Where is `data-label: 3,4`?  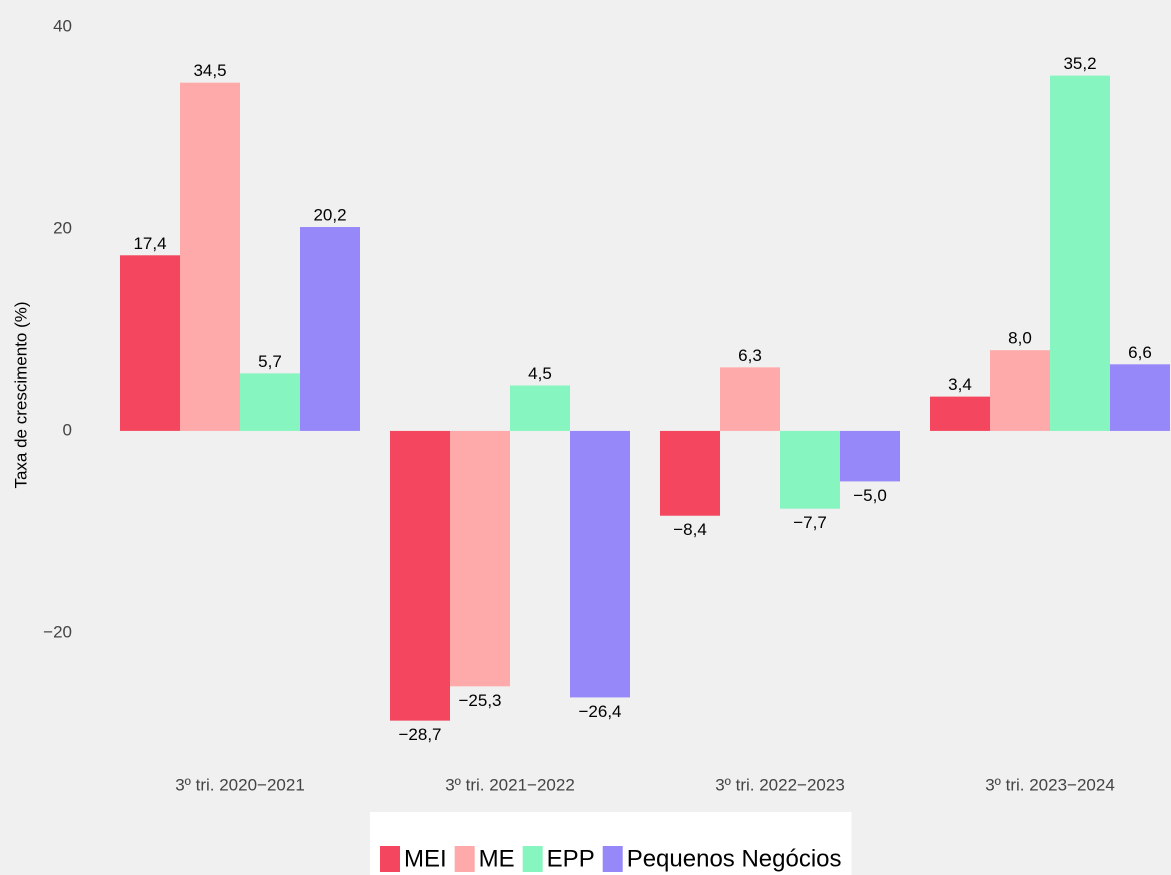 data-label: 3,4 is located at coordinates (960, 384).